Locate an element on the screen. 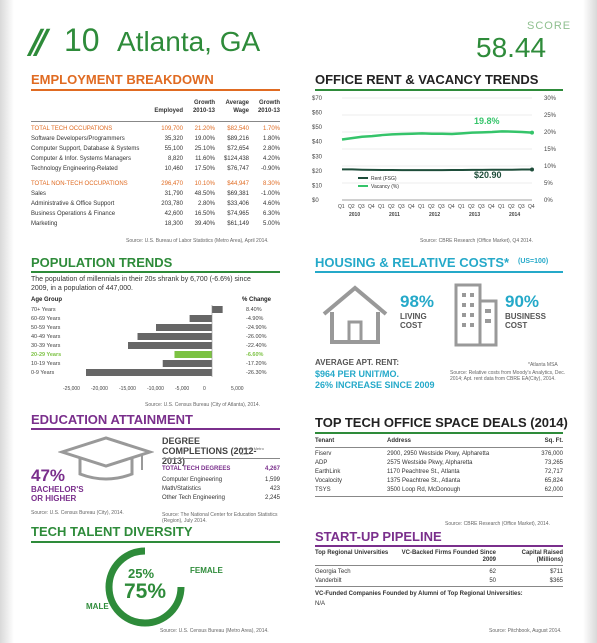 The height and width of the screenshot is (643, 597). employment-row-growth: 25.10% is located at coordinates (204, 149).